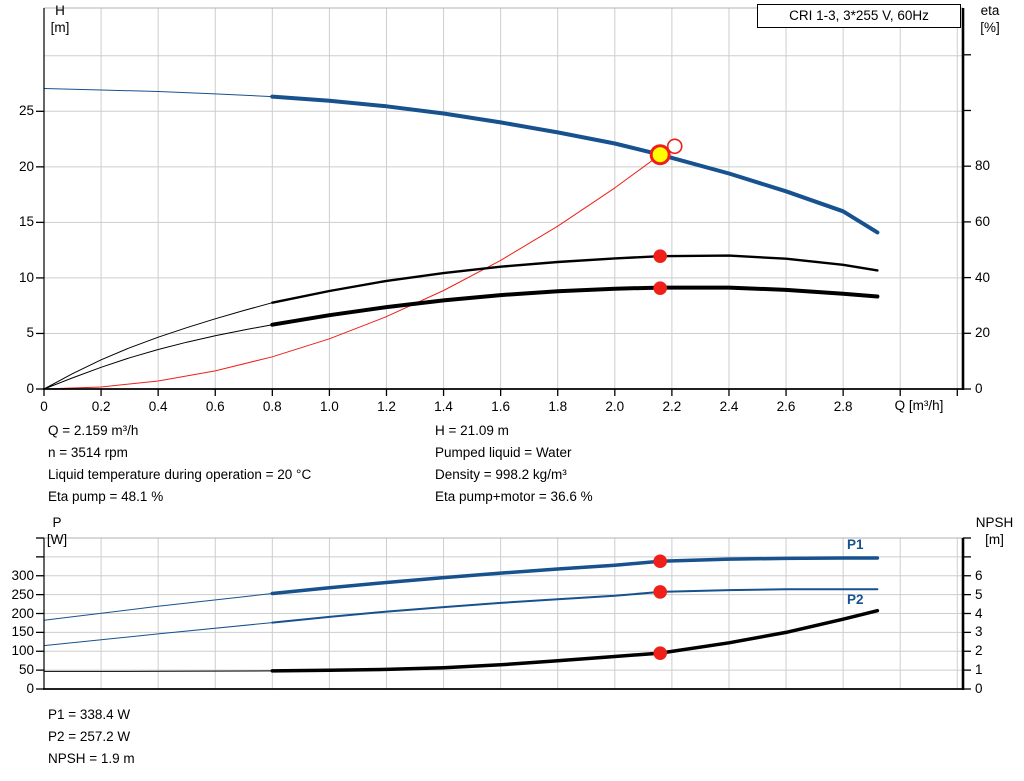  Describe the element at coordinates (386, 406) in the screenshot. I see `x-axis-tick-label: 1.2` at that location.